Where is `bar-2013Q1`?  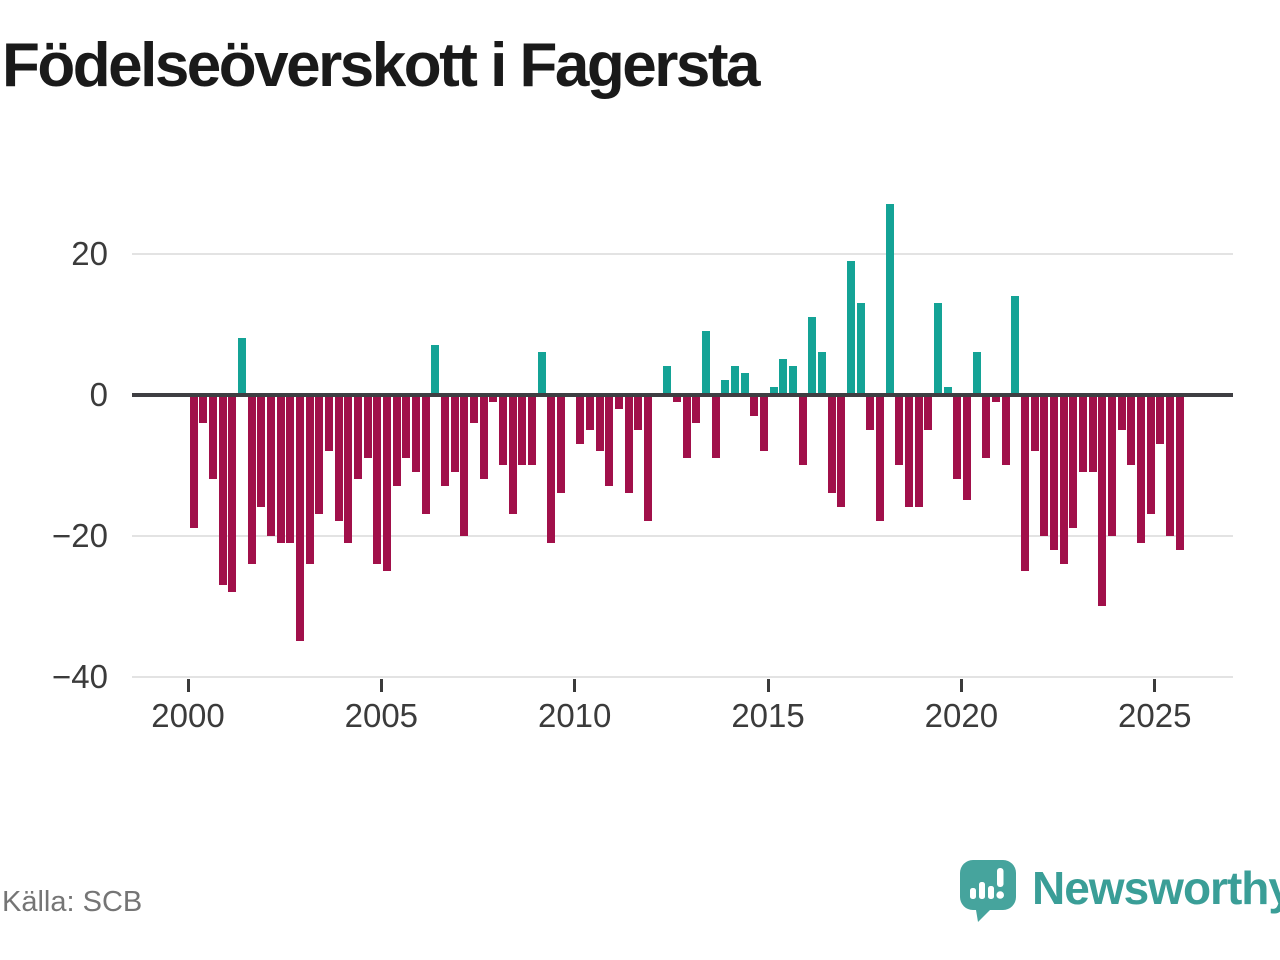 bar-2013Q1 is located at coordinates (696, 408).